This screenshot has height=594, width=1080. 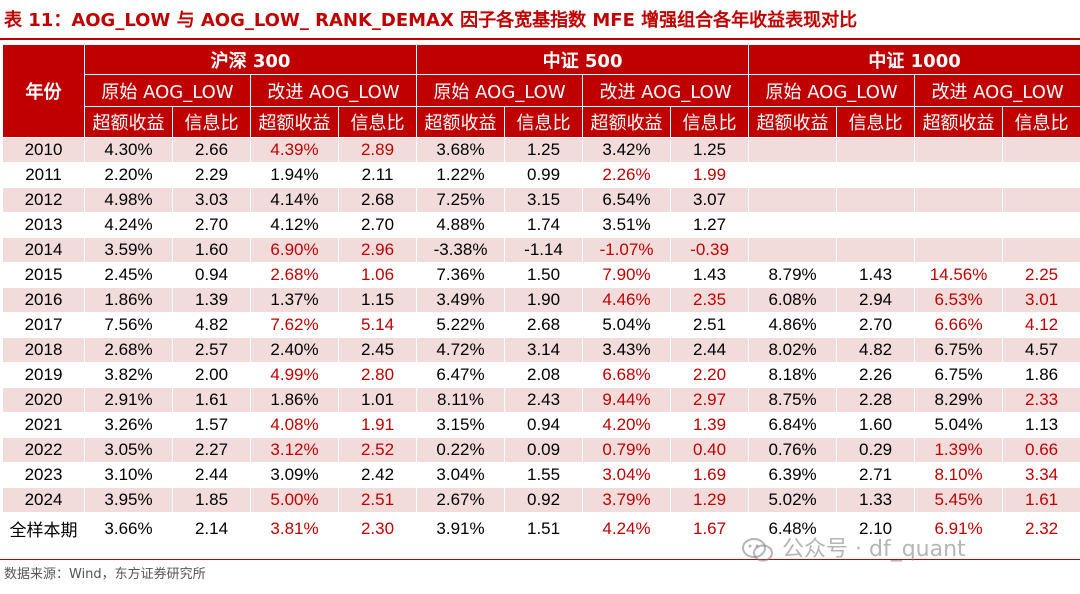 I want to click on info-ratio-cell: 5.14, so click(x=377, y=325).